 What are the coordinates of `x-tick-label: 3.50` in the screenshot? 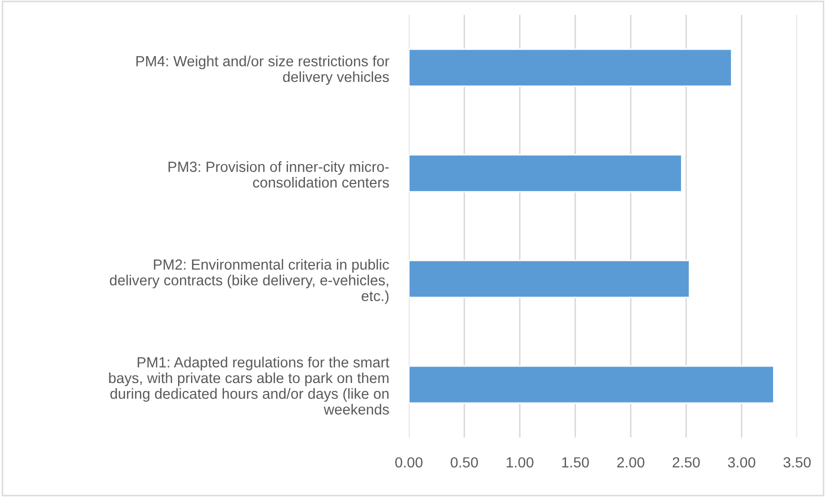 It's located at (797, 462).